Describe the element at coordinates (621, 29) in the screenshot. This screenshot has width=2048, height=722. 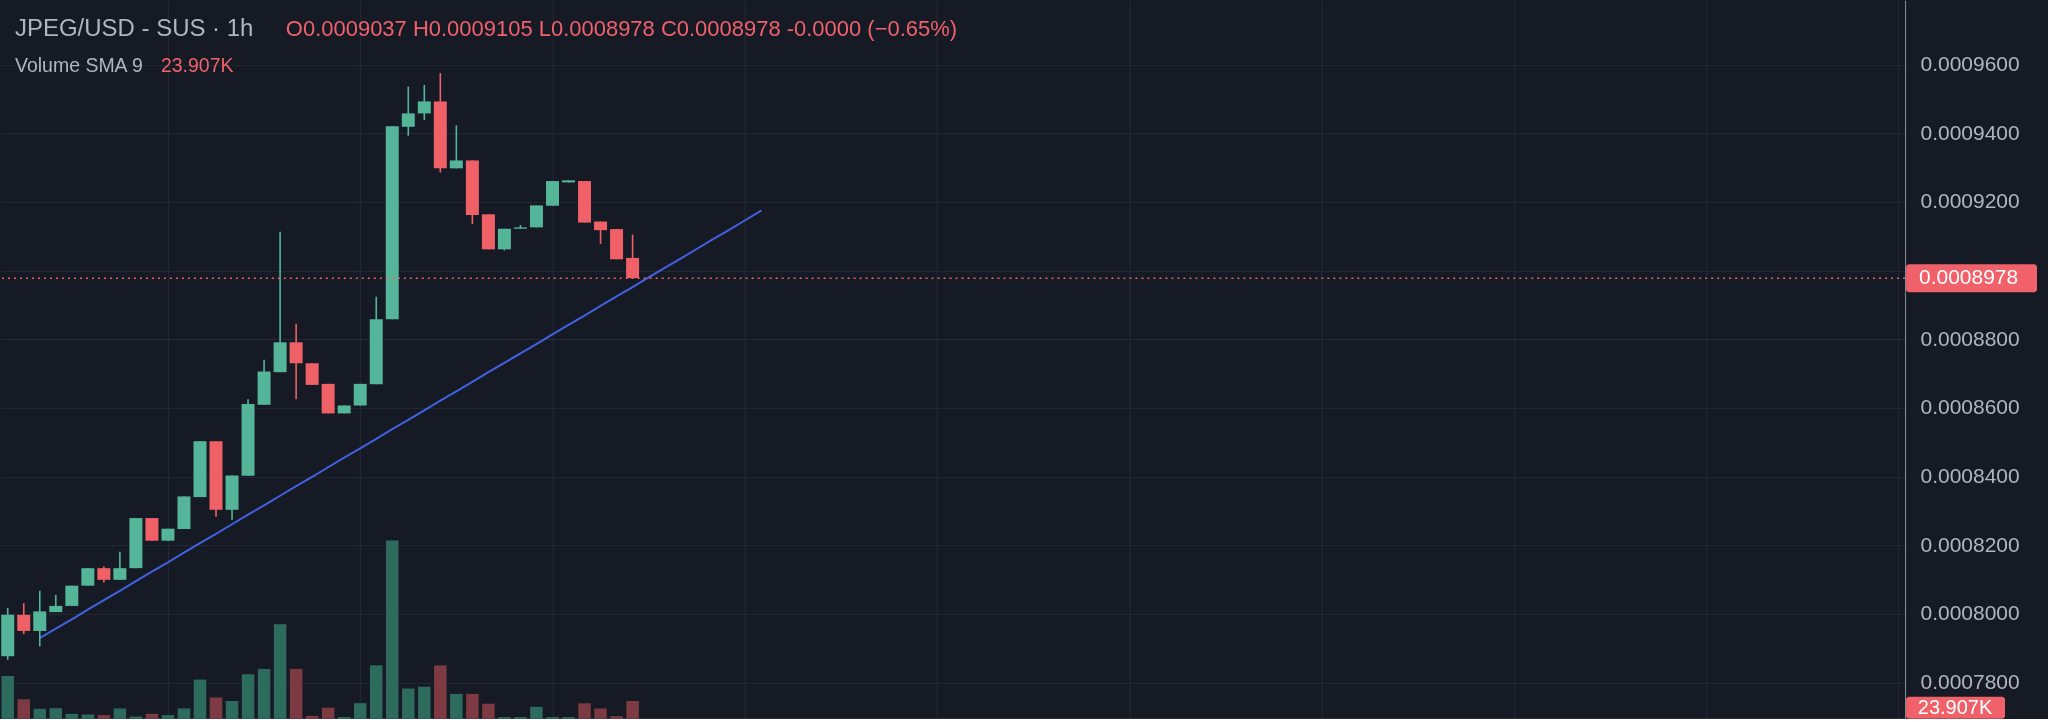
I see `text: O0.0009037 H0.0009105 L0.0008978 C0.0008978 -0.0000 (−0.65%)` at that location.